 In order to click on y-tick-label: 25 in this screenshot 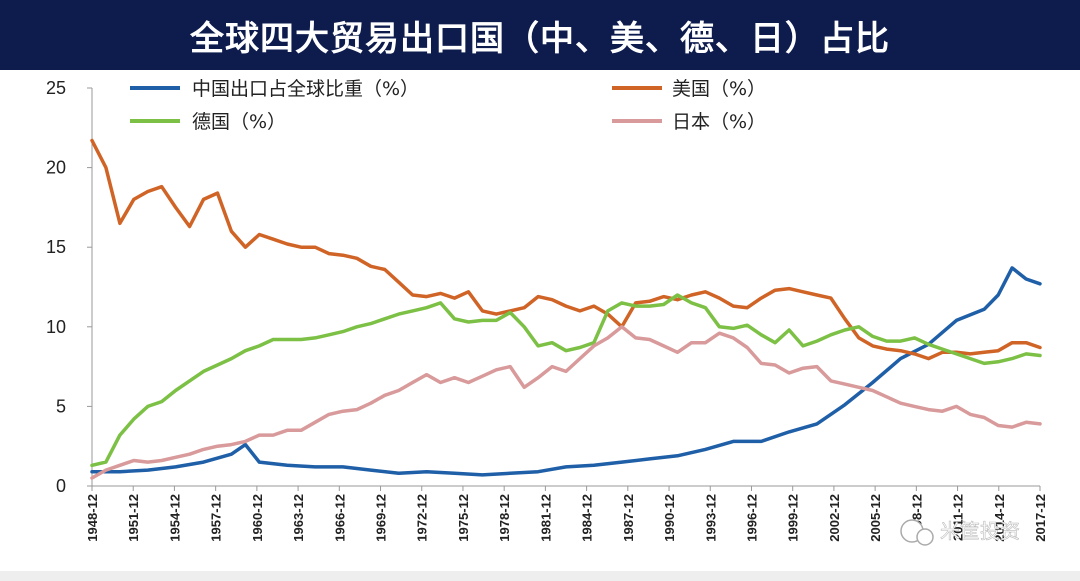, I will do `click(56, 88)`.